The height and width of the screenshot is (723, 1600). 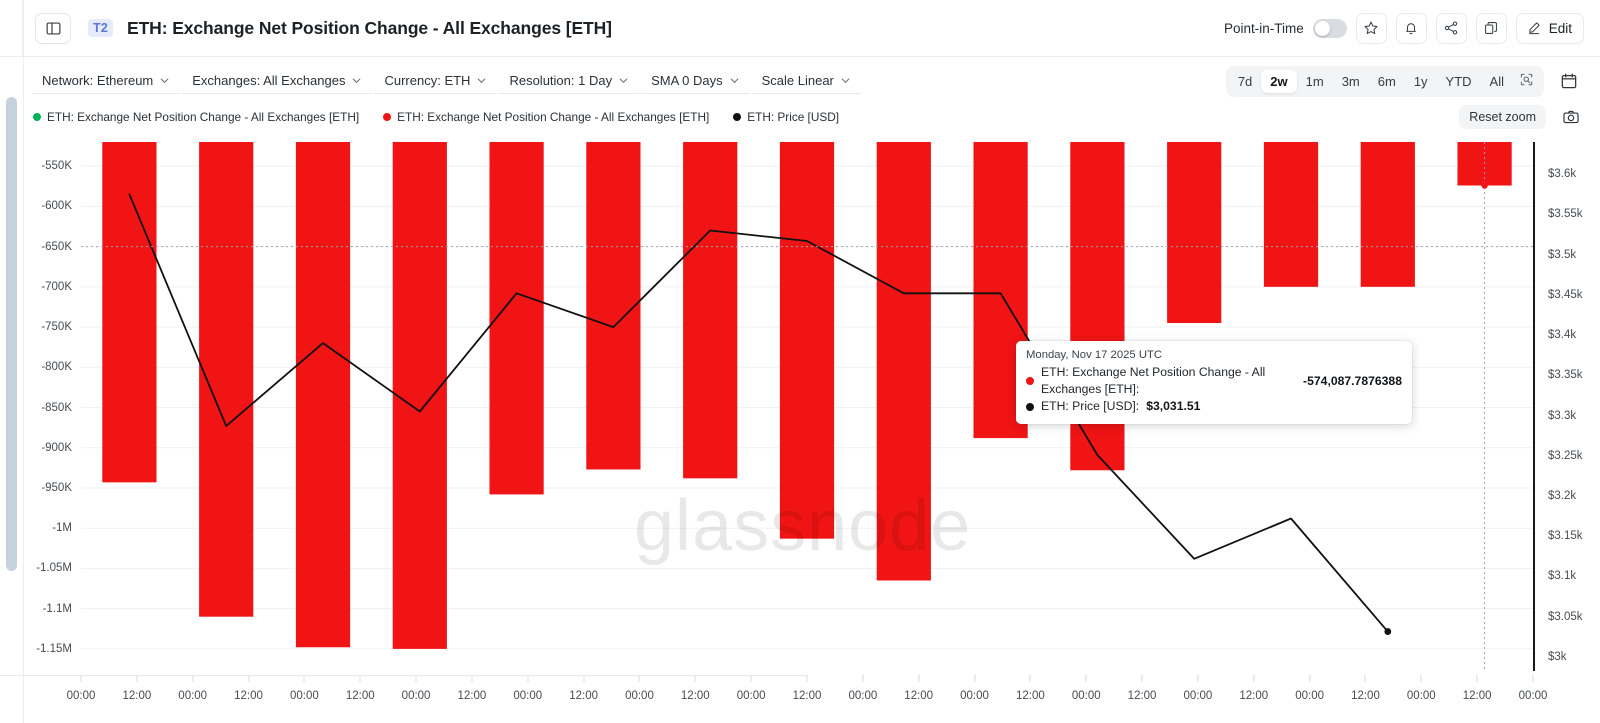 I want to click on zoom-select-icon, so click(x=1526, y=79).